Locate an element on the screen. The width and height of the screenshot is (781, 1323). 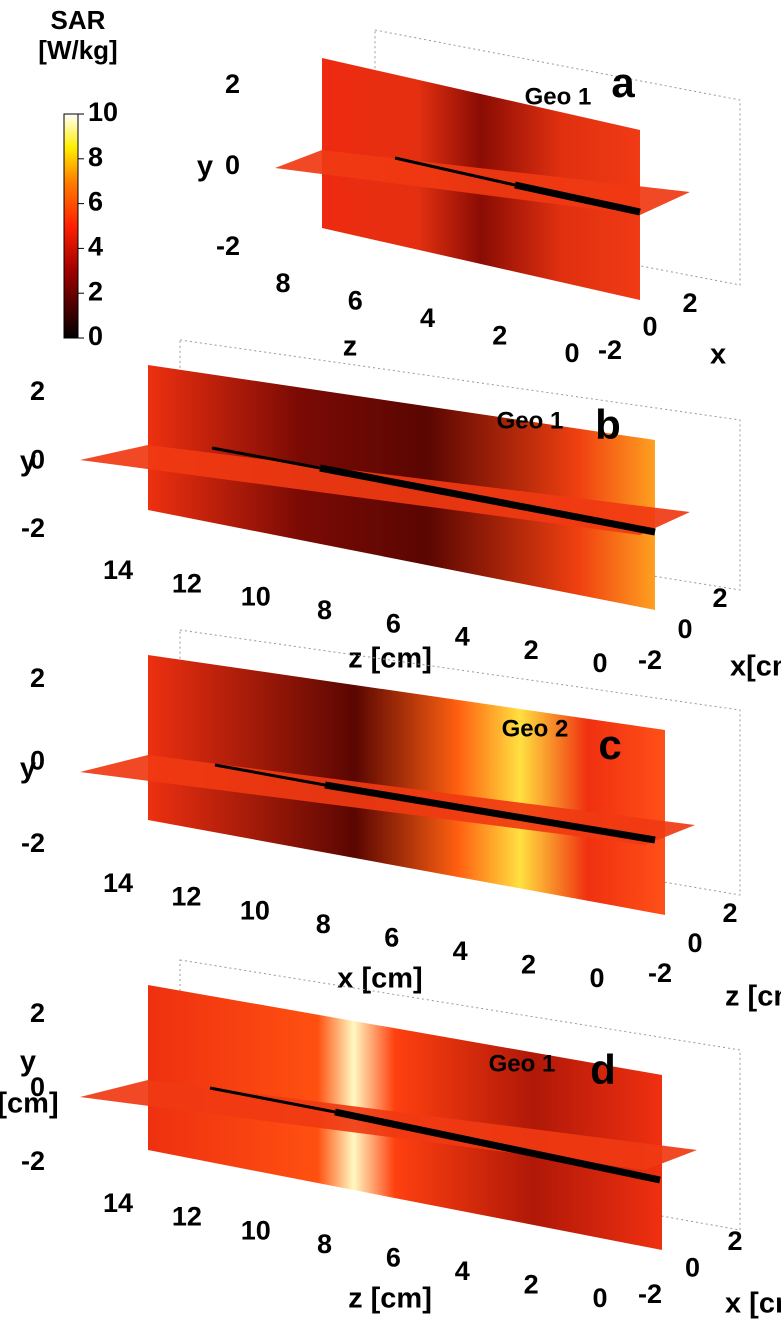
colorbar: SAR [W/kg] is located at coordinates (78, 172).